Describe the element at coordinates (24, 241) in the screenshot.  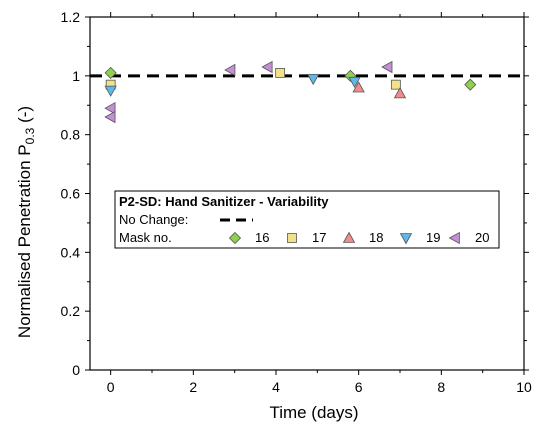
I see `y-axis-label-main: Normalised Penetration P` at that location.